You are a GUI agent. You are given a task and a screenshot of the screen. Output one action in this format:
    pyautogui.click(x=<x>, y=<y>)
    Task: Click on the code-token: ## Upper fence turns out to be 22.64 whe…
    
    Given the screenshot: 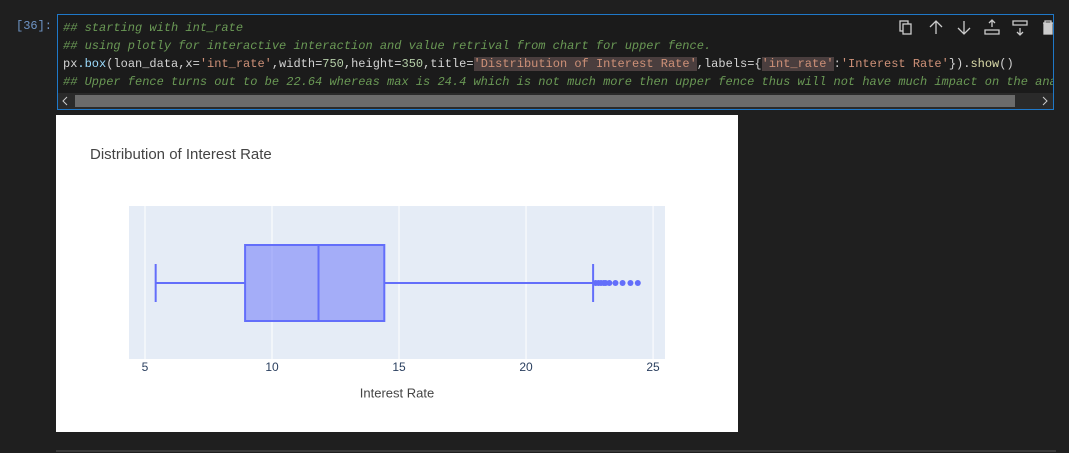 What is the action you would take?
    pyautogui.click(x=558, y=82)
    